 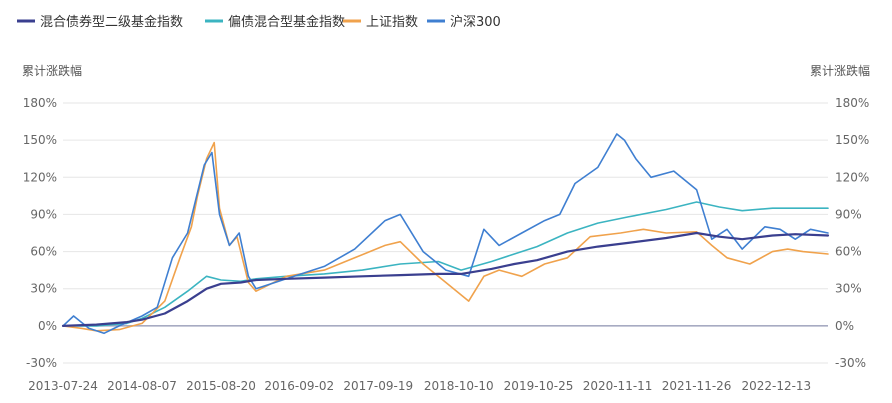 What do you see at coordinates (475, 22) in the screenshot?
I see `legend-label-series-4: 沪深300` at bounding box center [475, 22].